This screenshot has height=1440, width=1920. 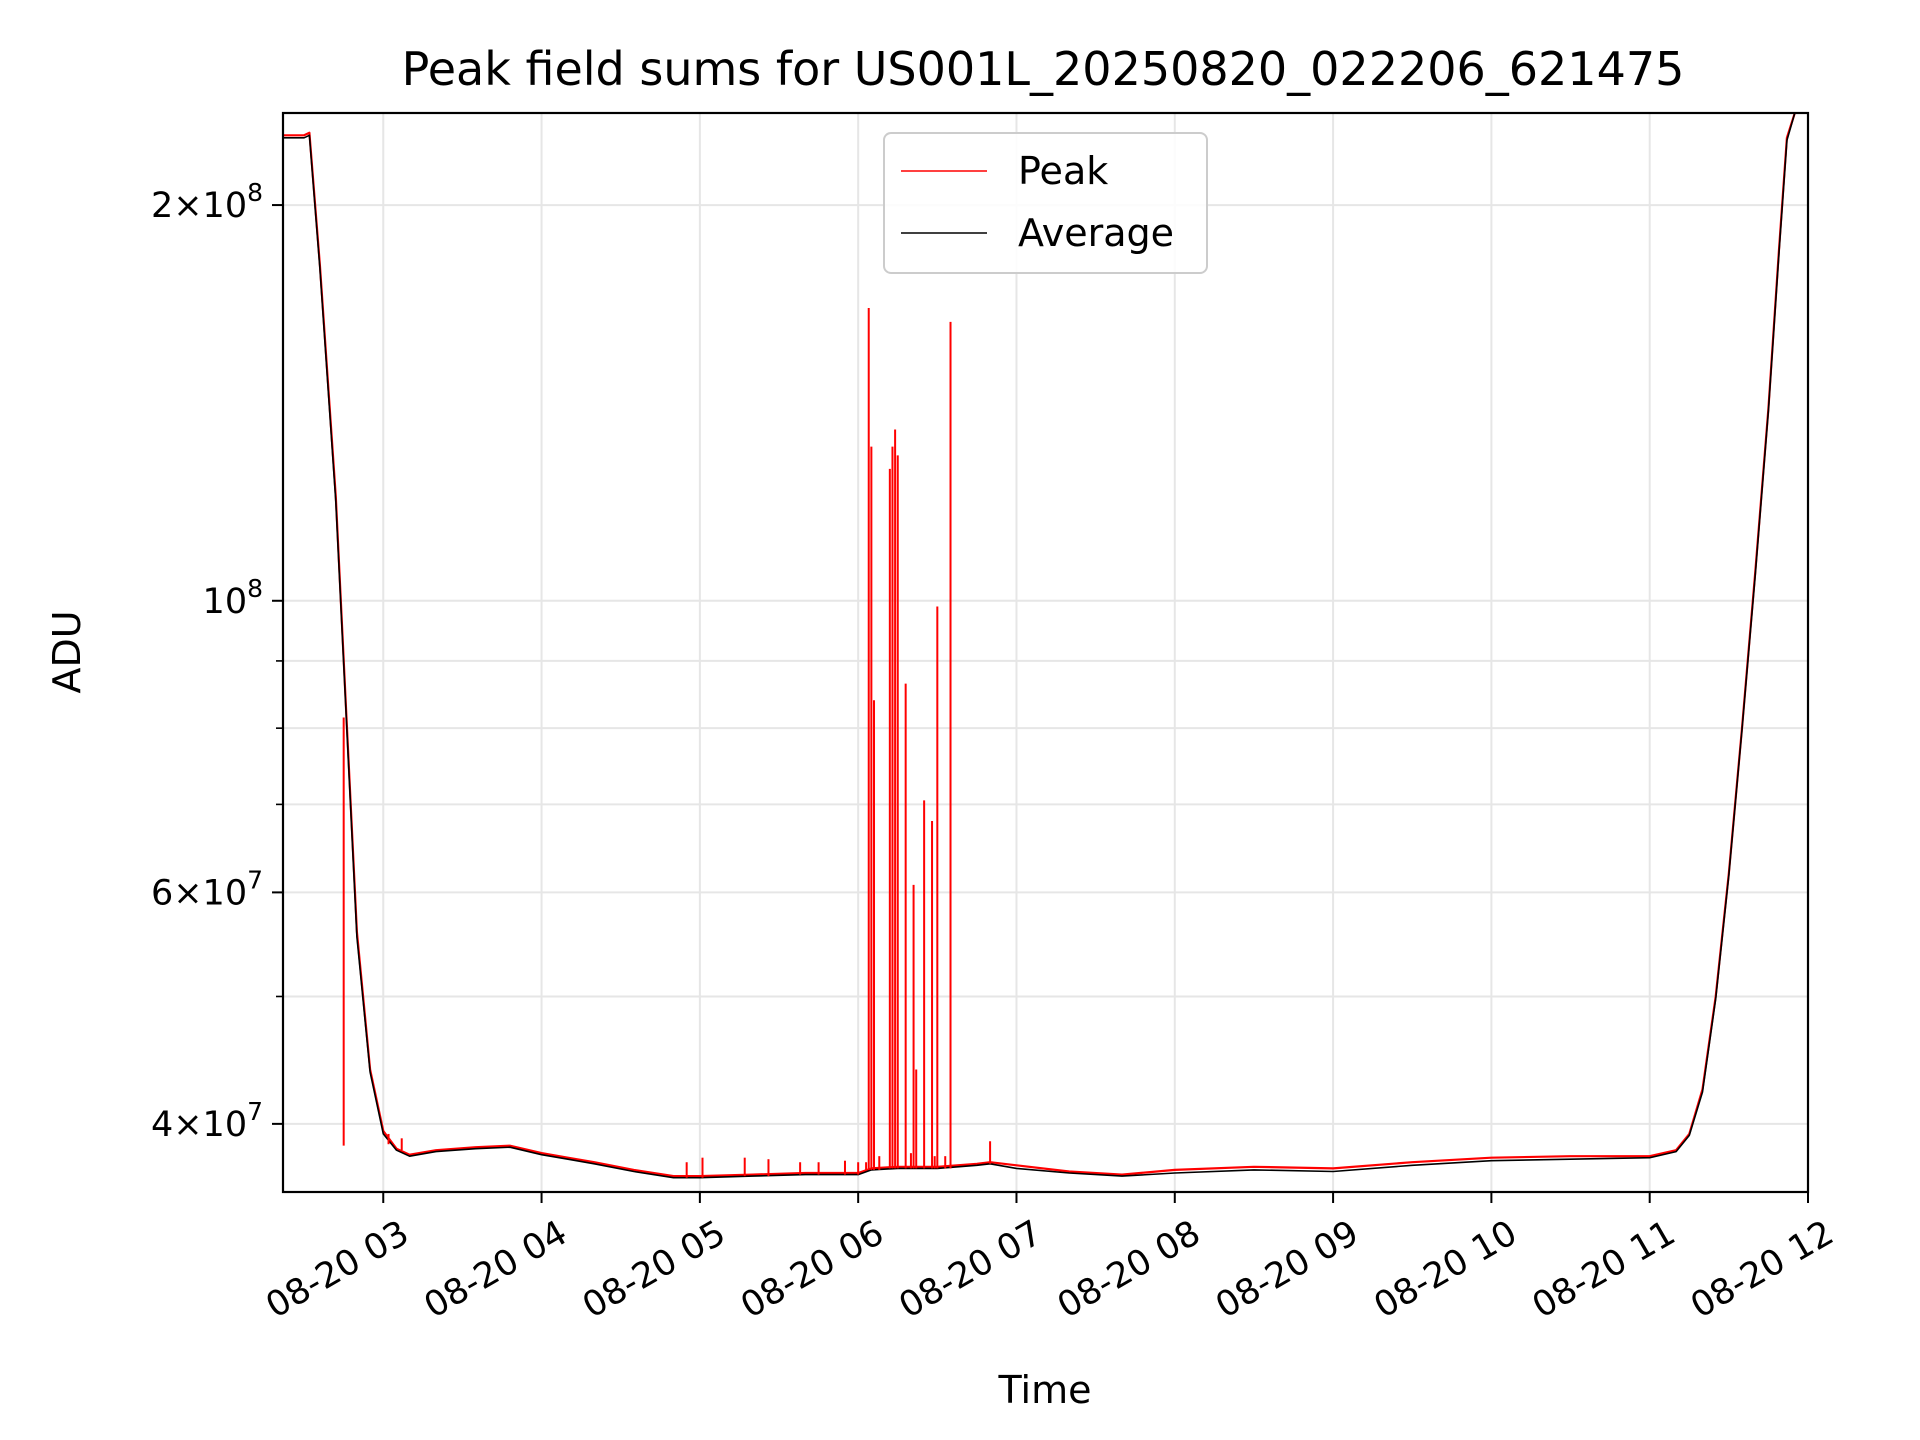 What do you see at coordinates (177, 893) in the screenshot?
I see `y-tick-mantissa: 6×` at bounding box center [177, 893].